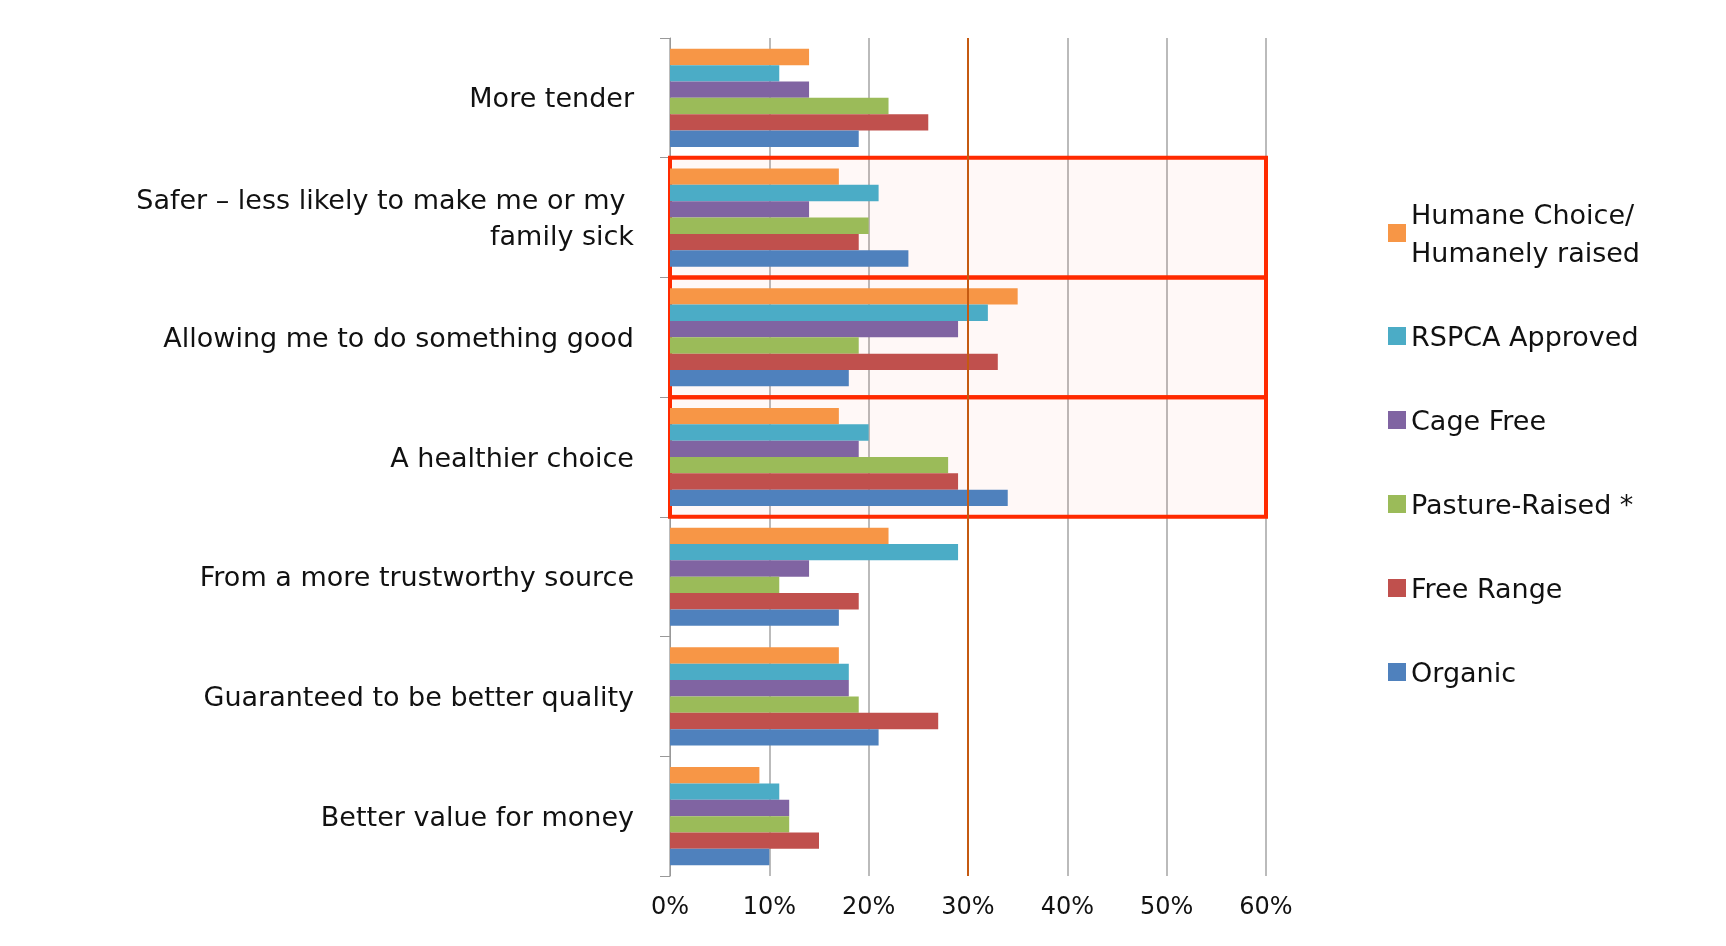 This screenshot has width=1726, height=946. Describe the element at coordinates (1522, 504) in the screenshot. I see `legend-label: Pasture-Raised *` at that location.